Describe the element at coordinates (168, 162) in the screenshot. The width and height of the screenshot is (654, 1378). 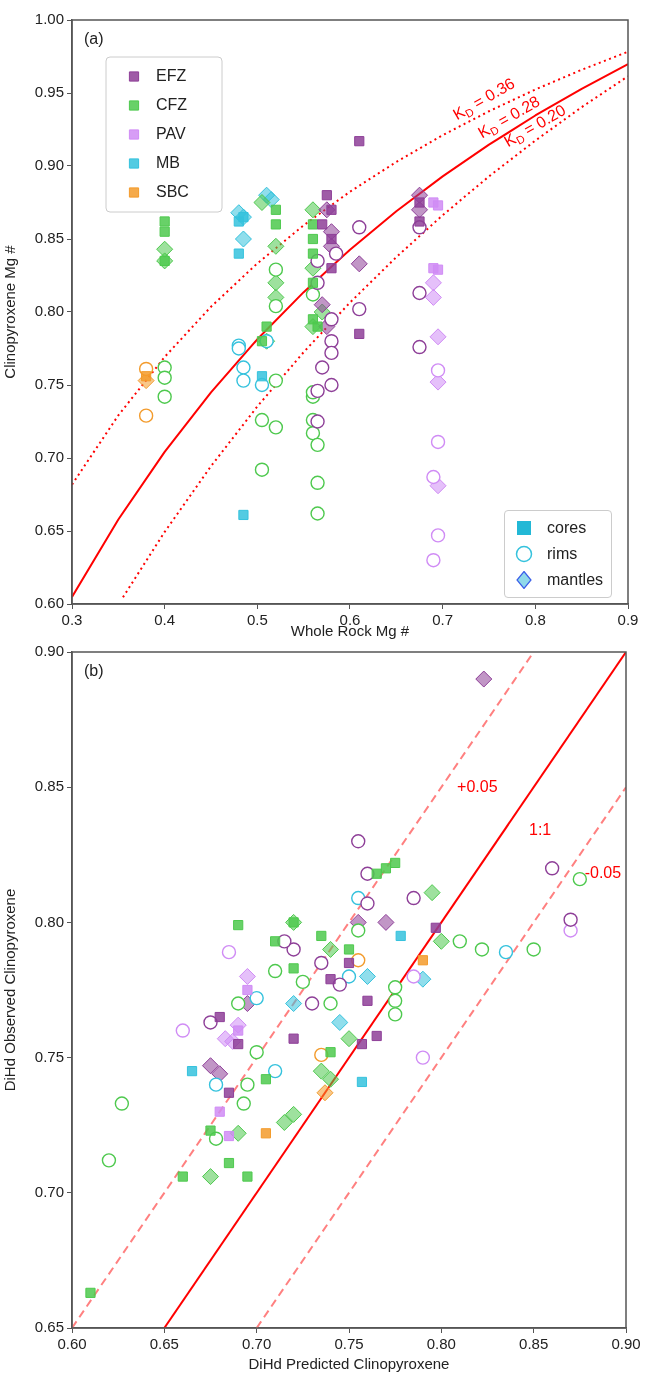
I see `legend-label: MB` at that location.